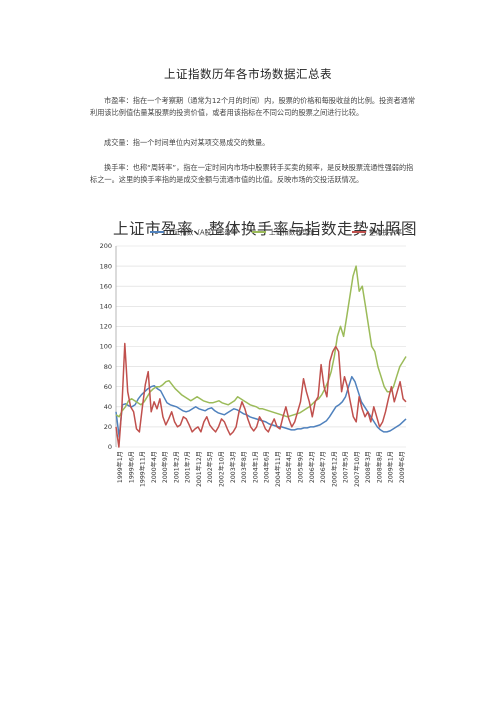 The image size is (496, 702). Describe the element at coordinates (143, 469) in the screenshot. I see `x-tick-label: 1999年11月` at that location.